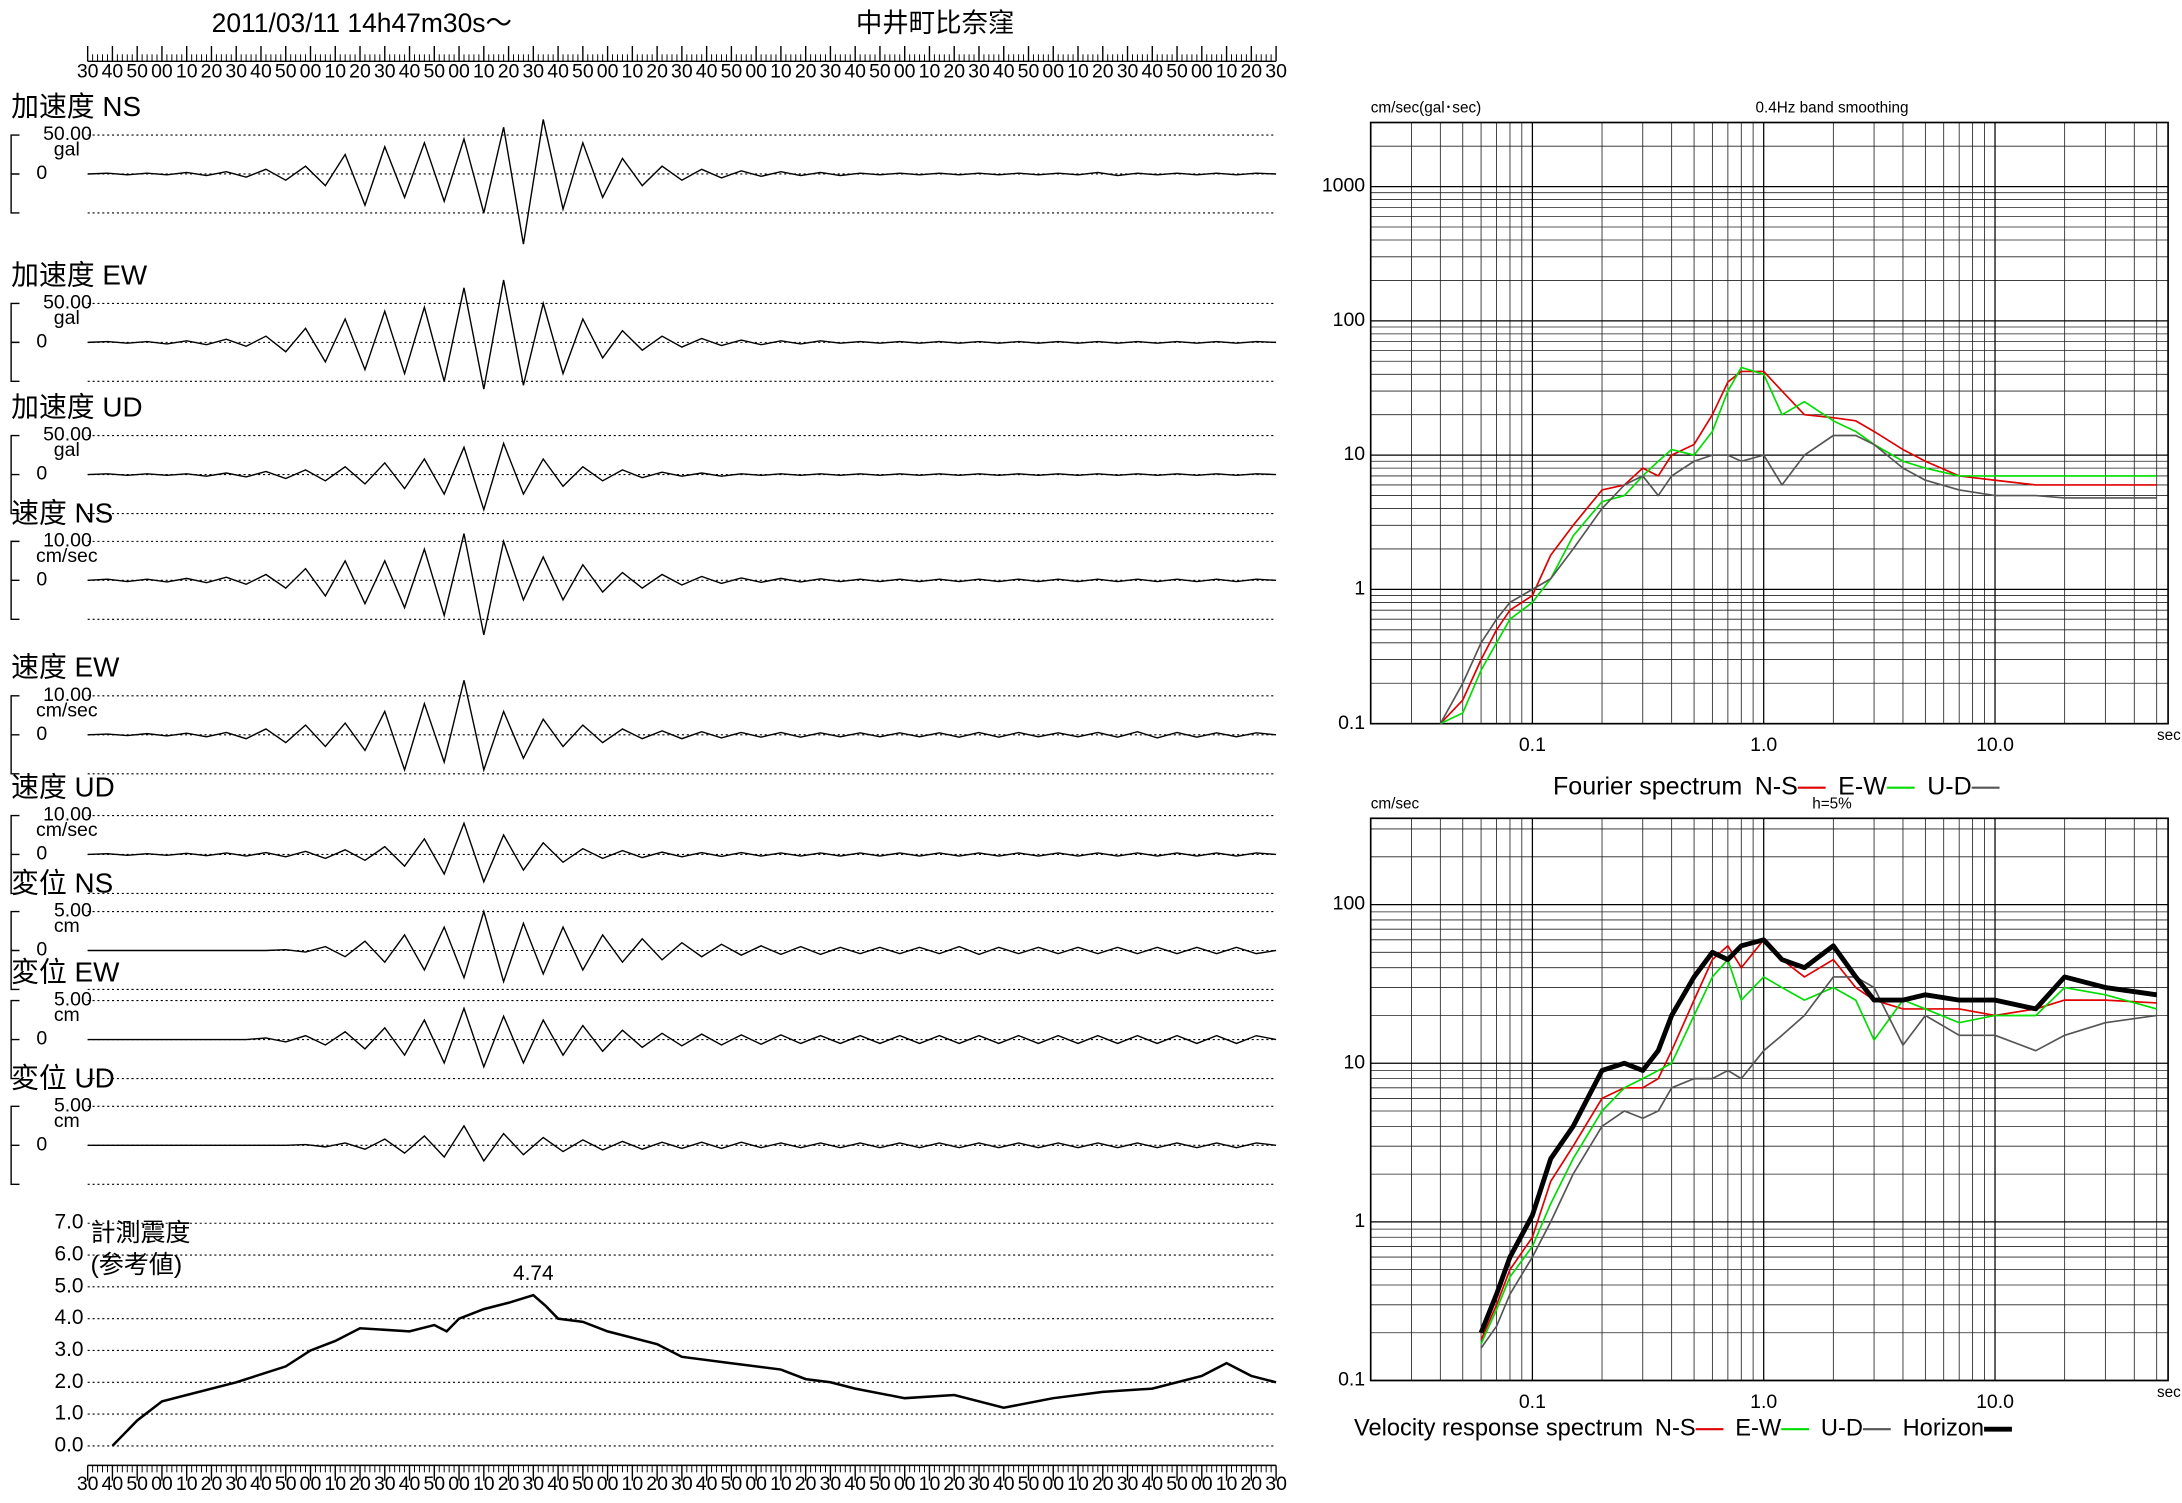  Describe the element at coordinates (1943, 1428) in the screenshot. I see `legend-label: Horizon` at that location.